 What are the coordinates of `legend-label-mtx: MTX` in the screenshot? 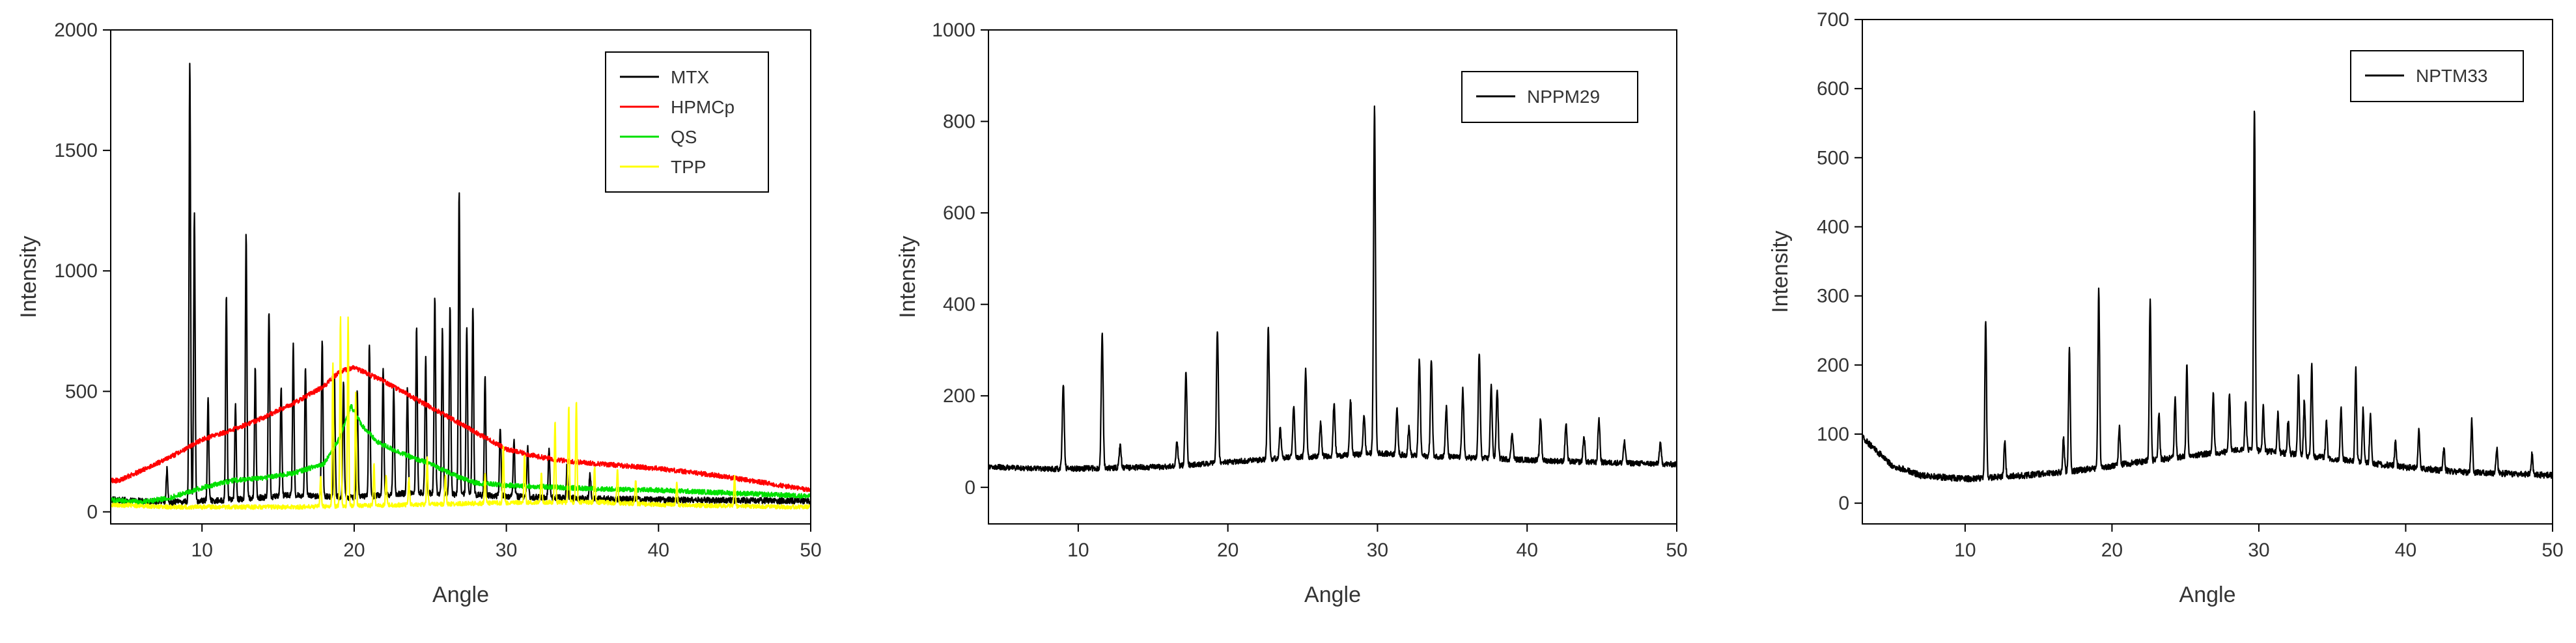 It's located at (690, 77).